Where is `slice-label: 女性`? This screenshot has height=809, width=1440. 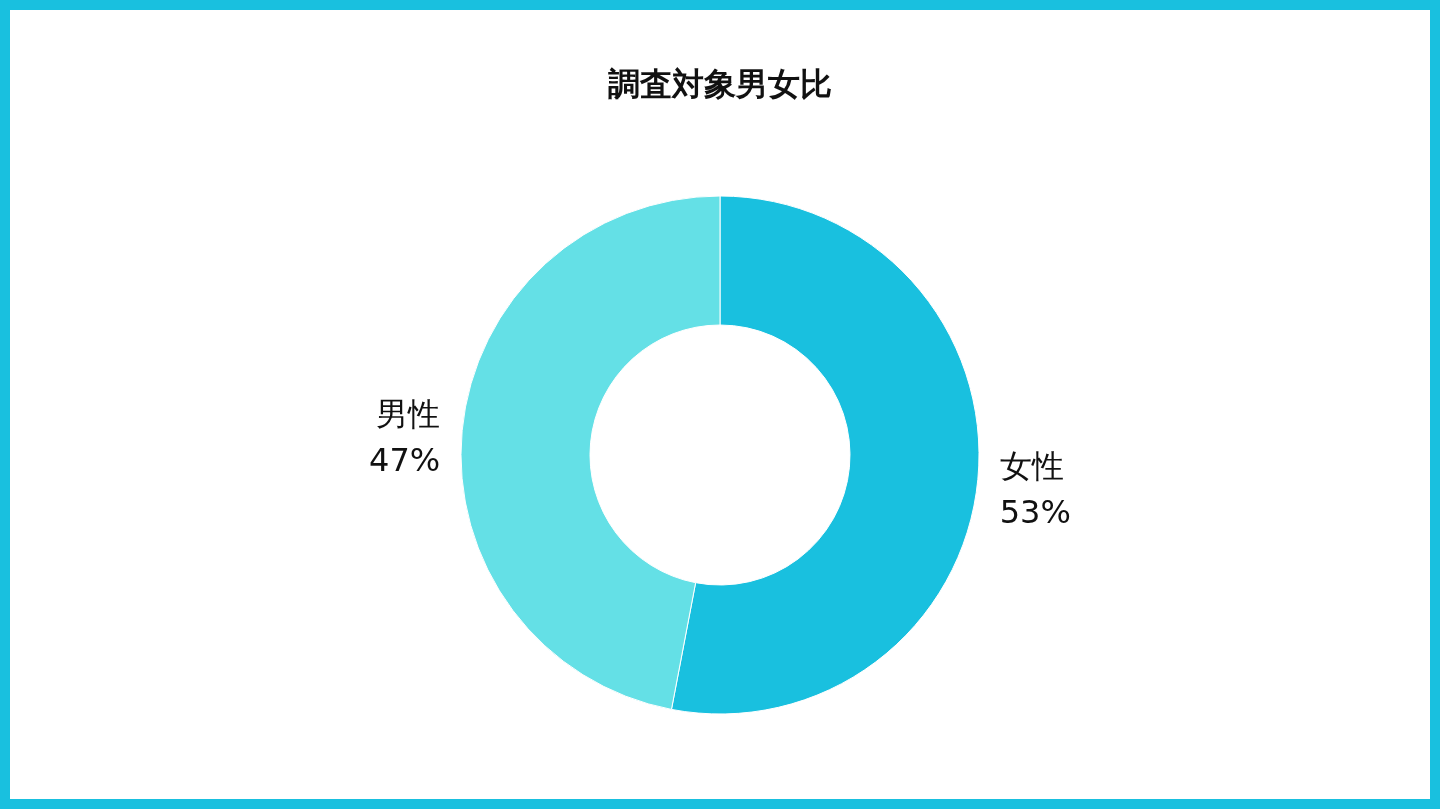 slice-label: 女性 is located at coordinates (1031, 466).